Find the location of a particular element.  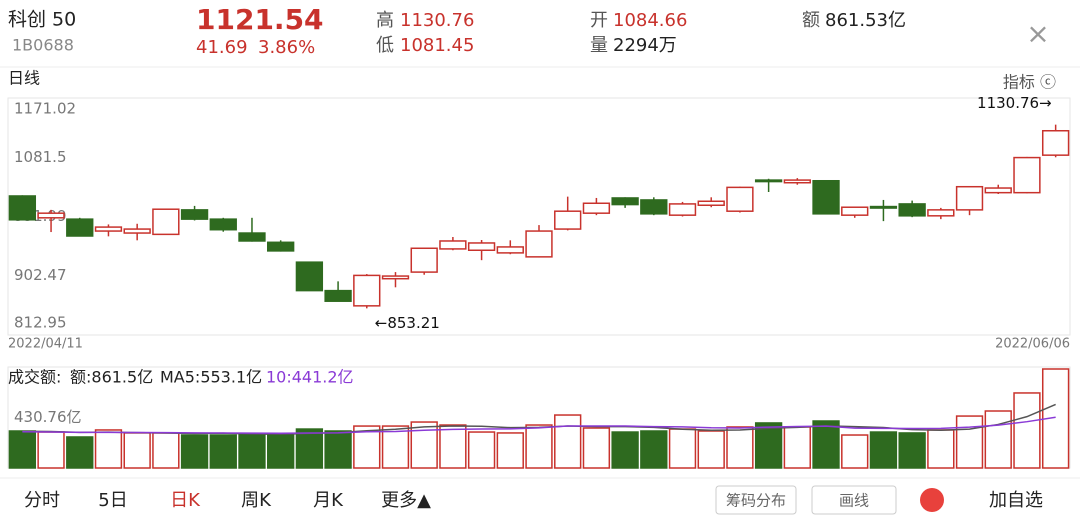

x-tick-label: 2022/04/11 is located at coordinates (45, 344).